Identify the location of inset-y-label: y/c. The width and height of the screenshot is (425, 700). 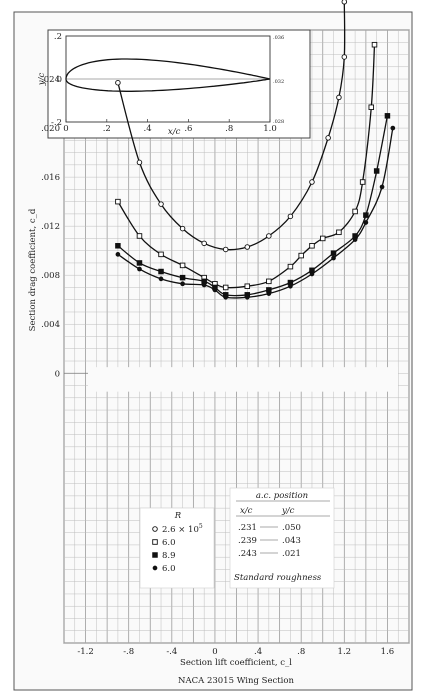
(42, 80).